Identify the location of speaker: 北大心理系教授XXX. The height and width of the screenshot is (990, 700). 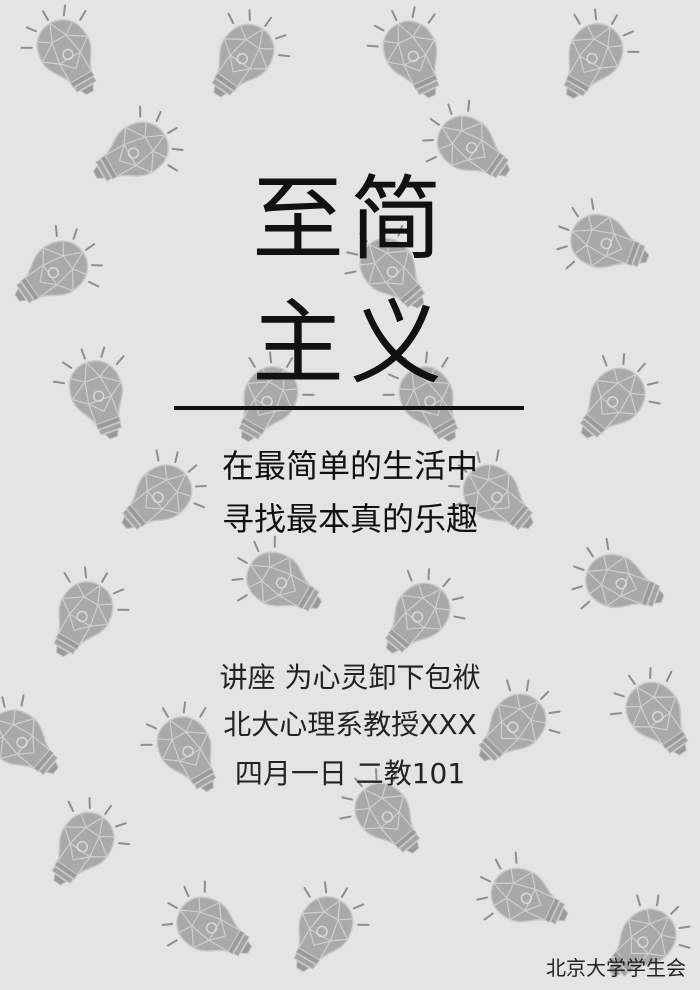
(350, 724).